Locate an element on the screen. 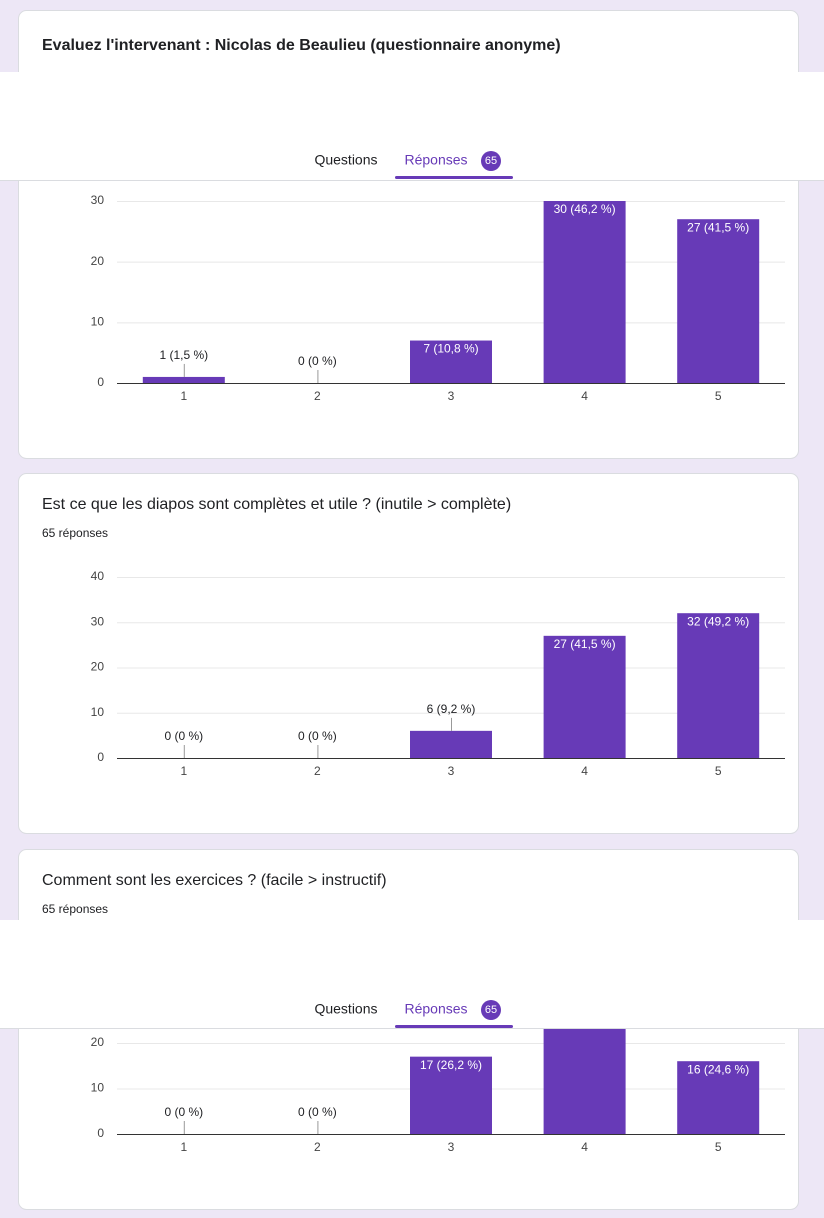  value-label: 16 (24,6 %) is located at coordinates (718, 1069).